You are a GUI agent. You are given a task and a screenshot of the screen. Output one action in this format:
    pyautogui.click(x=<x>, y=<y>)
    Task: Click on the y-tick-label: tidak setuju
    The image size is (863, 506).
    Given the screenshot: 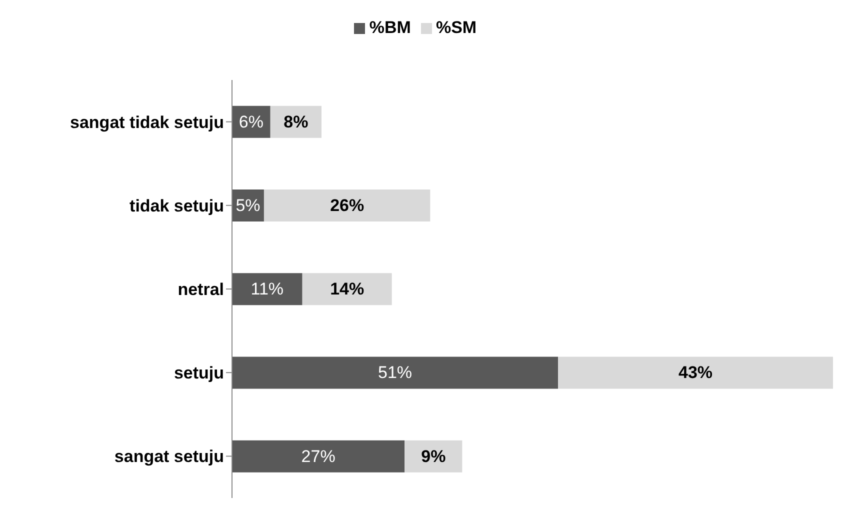 What is the action you would take?
    pyautogui.click(x=177, y=206)
    